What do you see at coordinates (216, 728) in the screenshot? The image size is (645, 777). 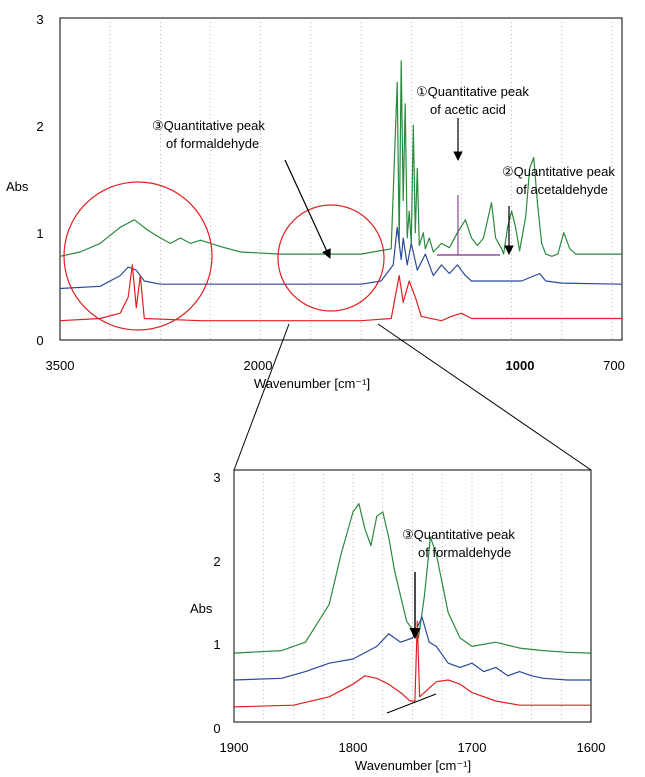 I see `bottom-y-tick-label: 0` at bounding box center [216, 728].